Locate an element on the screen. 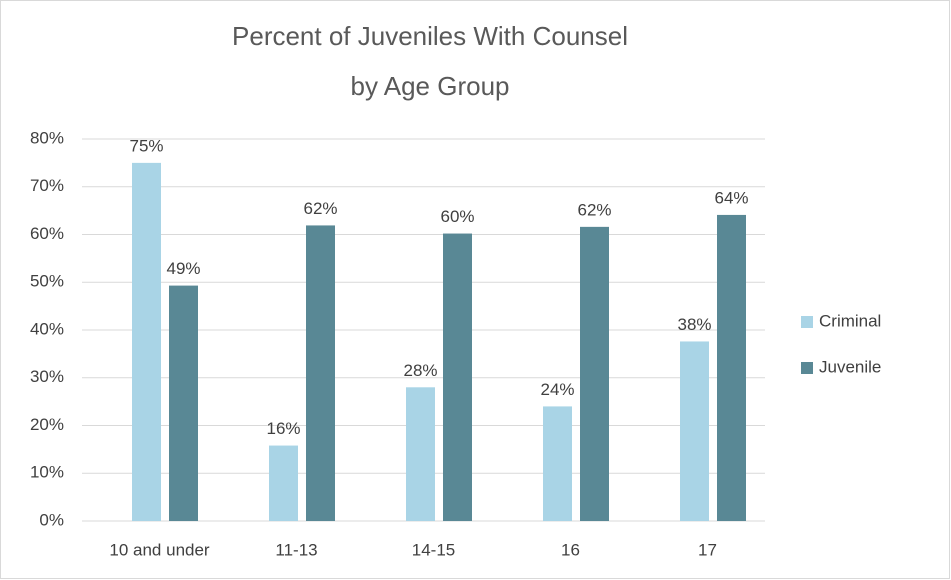 The height and width of the screenshot is (580, 951). y-tick-label: 60% is located at coordinates (47, 233).